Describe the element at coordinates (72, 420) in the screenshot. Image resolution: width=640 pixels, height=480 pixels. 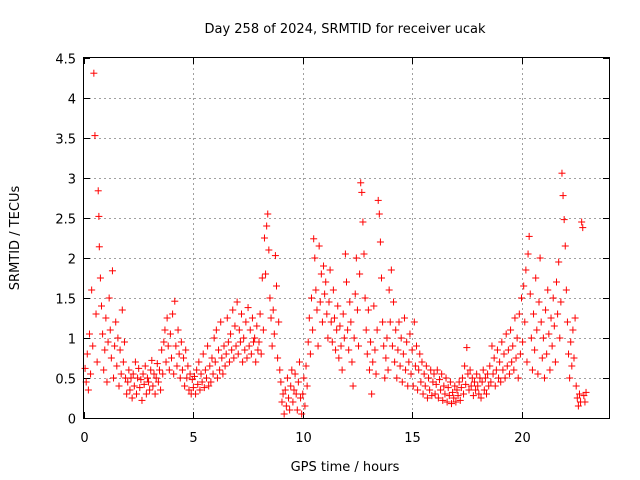
I see `y-tick-label: 0` at that location.